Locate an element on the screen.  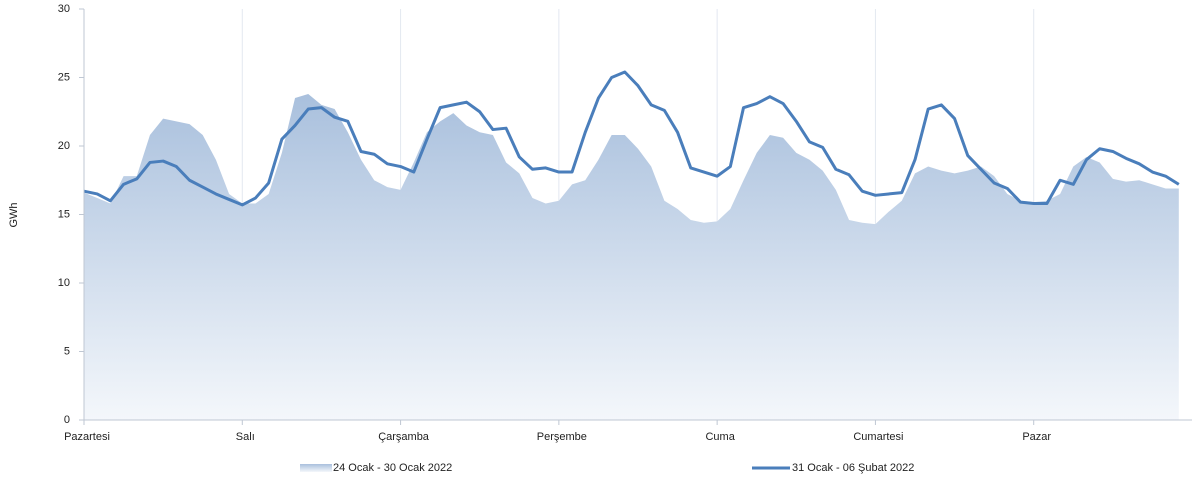
x-tick-label: Cuma is located at coordinates (720, 437).